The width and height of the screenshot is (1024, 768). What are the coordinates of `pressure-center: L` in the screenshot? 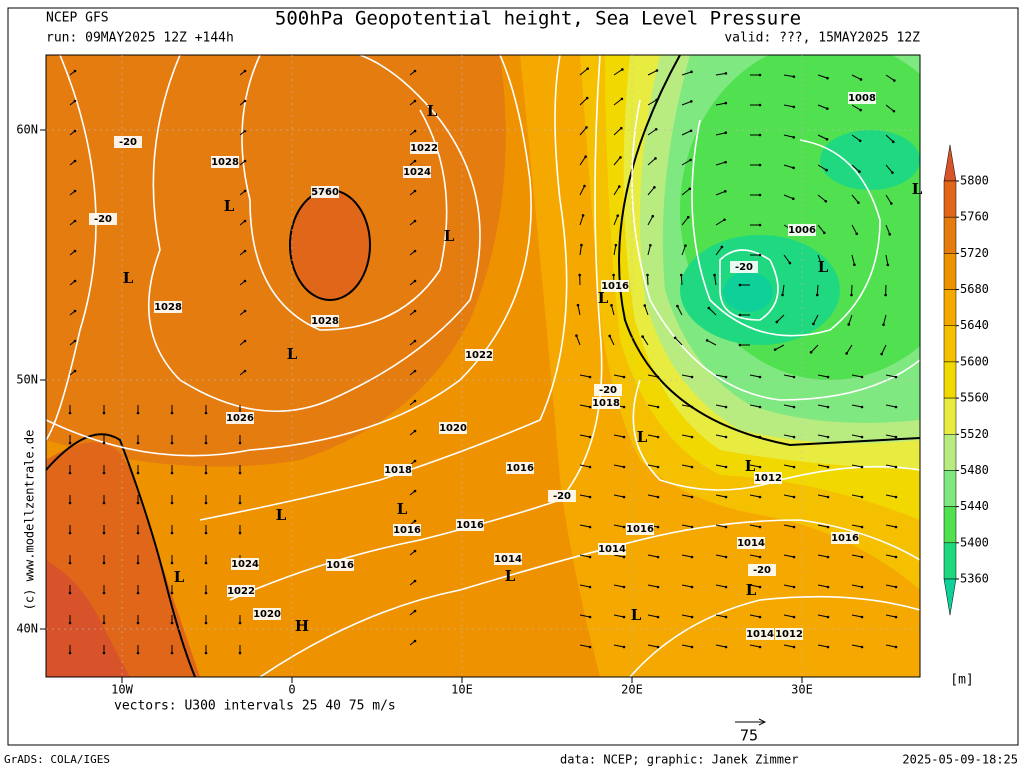 It's located at (128, 278).